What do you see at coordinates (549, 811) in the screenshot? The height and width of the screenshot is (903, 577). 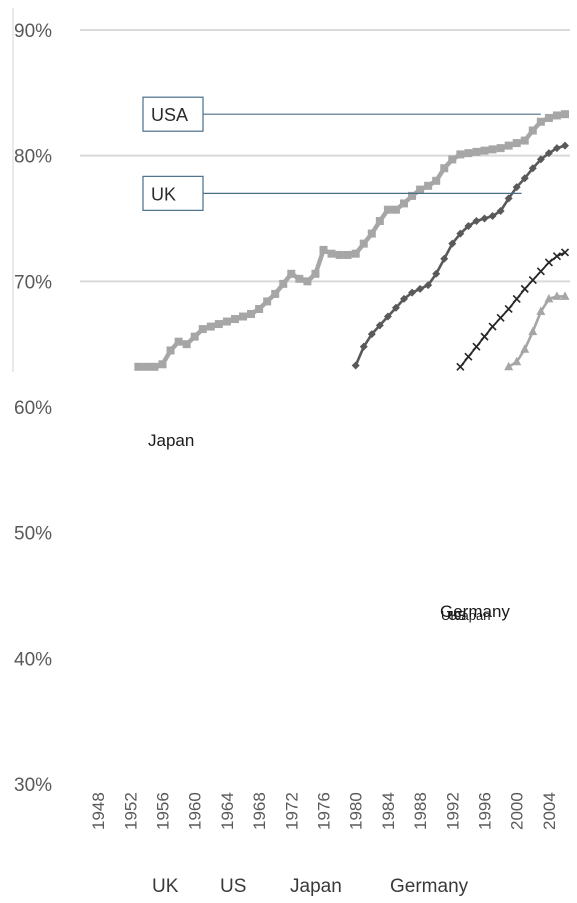 I see `x-tick-label: 2004` at bounding box center [549, 811].